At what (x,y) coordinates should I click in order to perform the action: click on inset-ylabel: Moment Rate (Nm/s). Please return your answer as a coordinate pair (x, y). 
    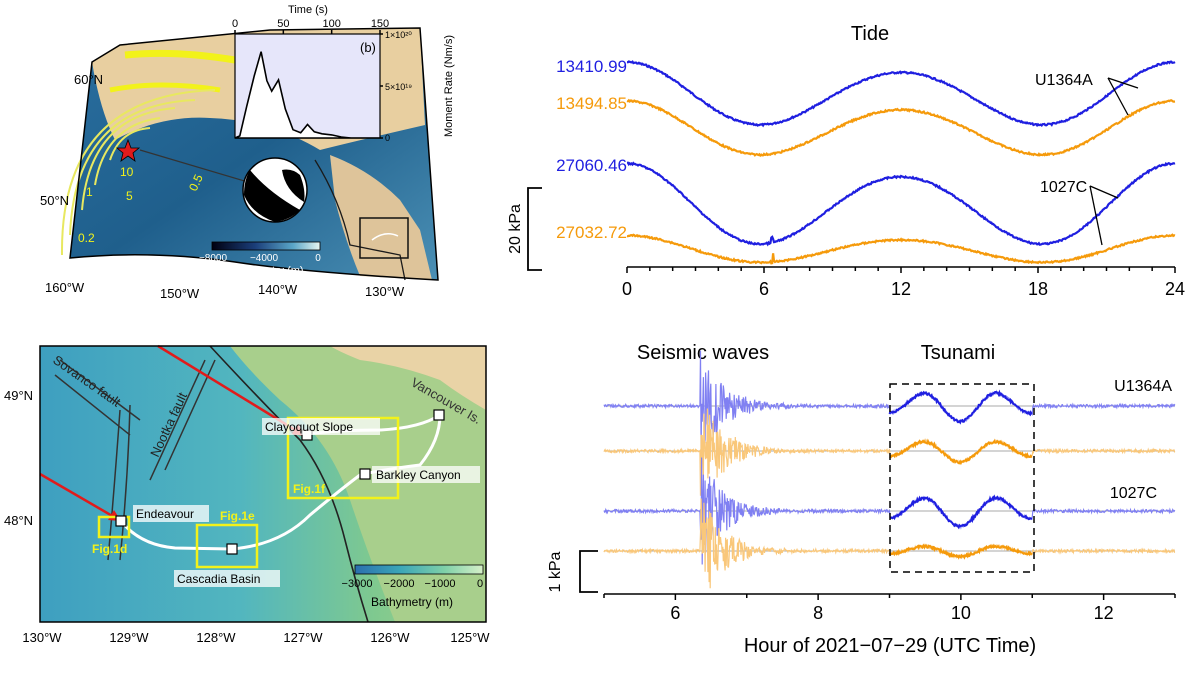
    Looking at the image, I should click on (449, 86).